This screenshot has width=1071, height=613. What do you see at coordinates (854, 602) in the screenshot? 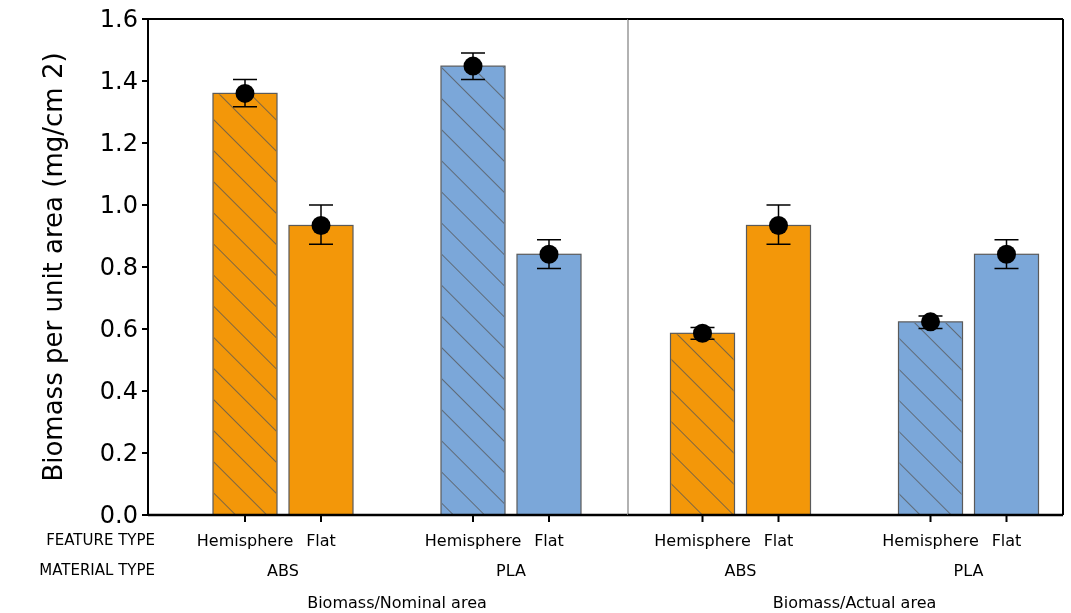
I see `x-axis-title: Biomass/Actual area` at bounding box center [854, 602].